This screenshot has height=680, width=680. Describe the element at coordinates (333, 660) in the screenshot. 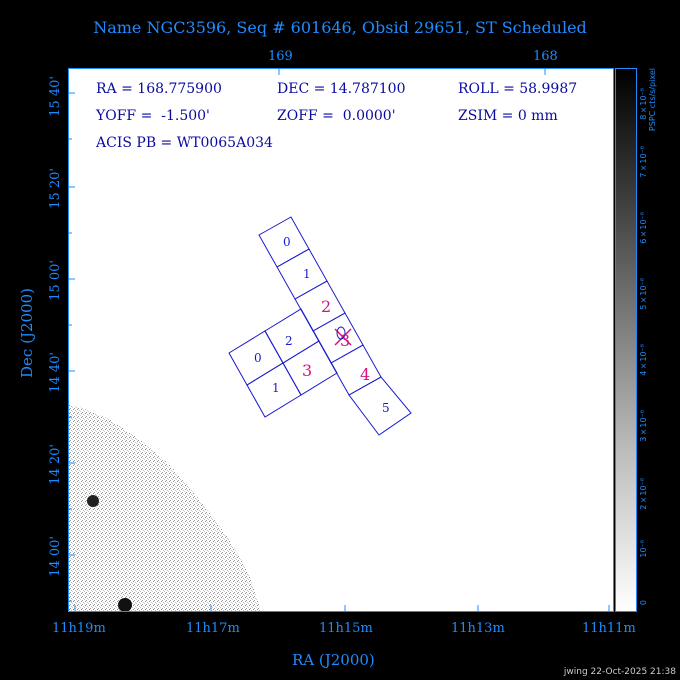

I see `x-axis-label: RA (J2000)` at that location.